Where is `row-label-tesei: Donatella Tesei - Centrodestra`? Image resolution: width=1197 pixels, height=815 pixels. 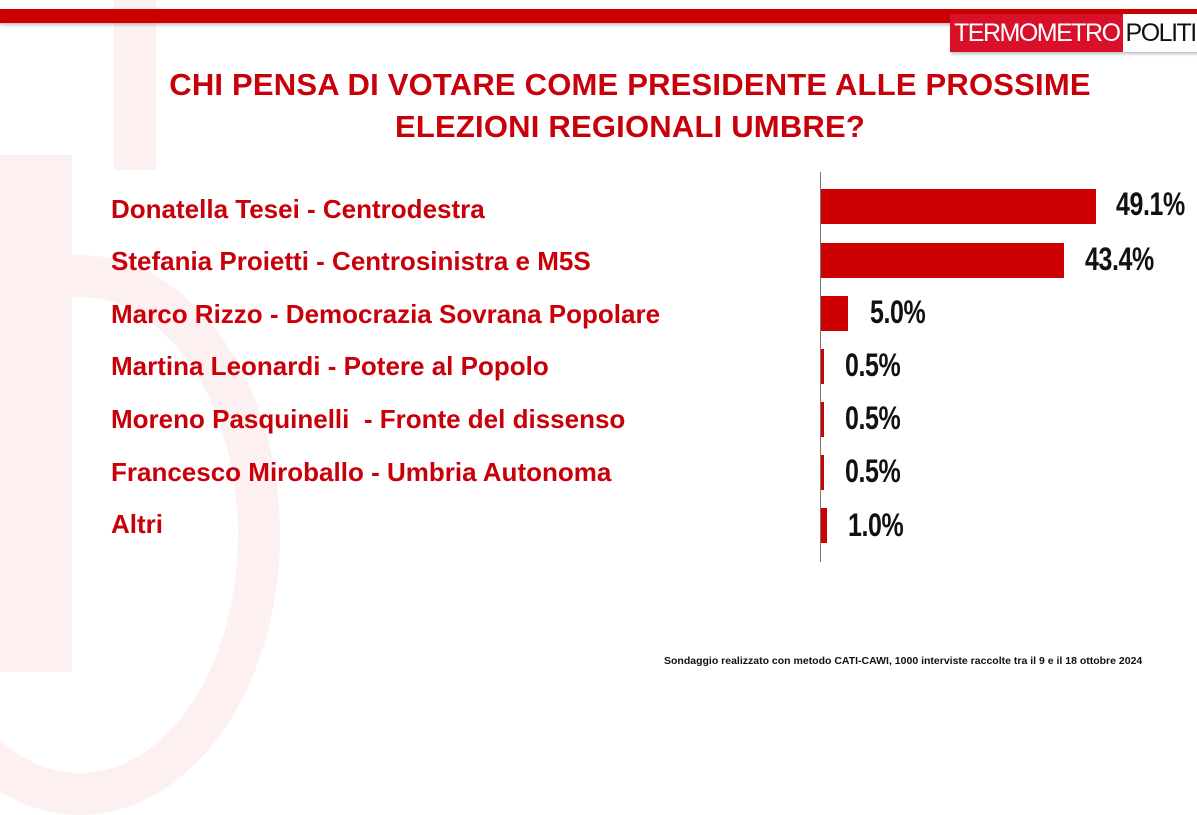
row-label-tesei: Donatella Tesei - Centrodestra is located at coordinates (298, 209).